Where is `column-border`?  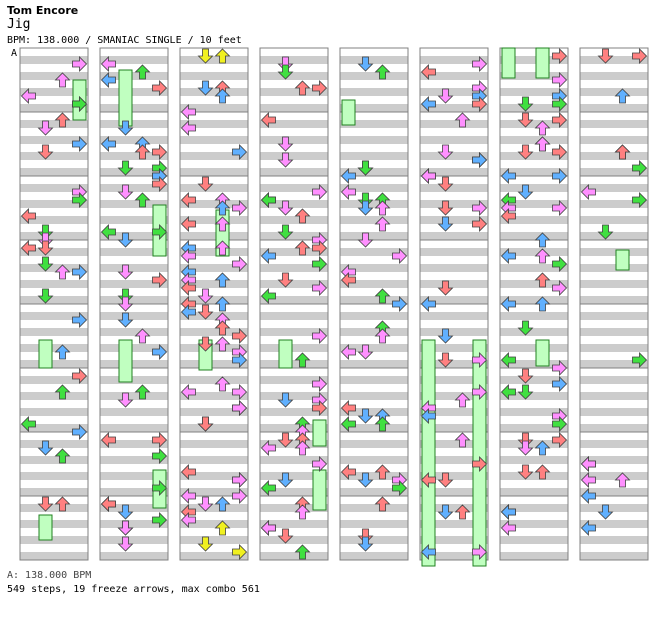 column-border is located at coordinates (534, 304).